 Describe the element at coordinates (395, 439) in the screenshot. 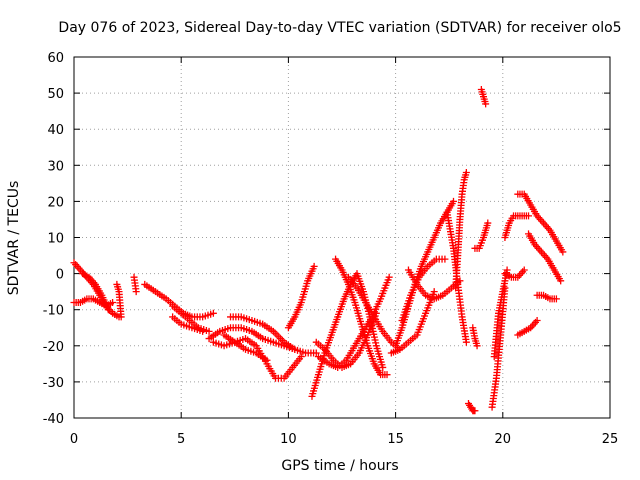

I see `x-tick-label: 15` at that location.